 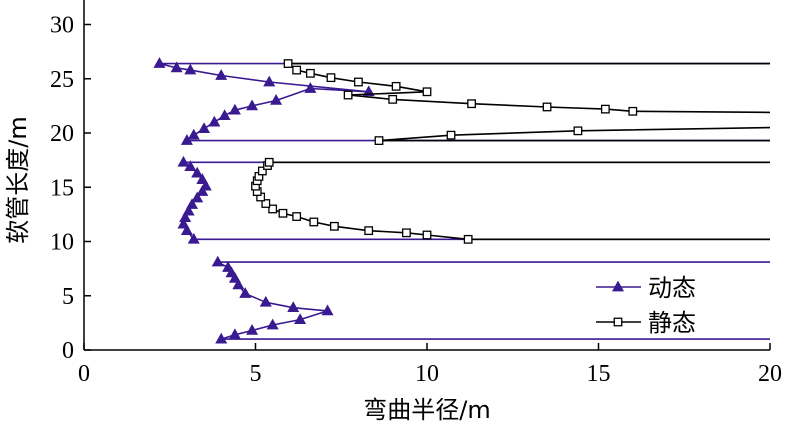 I want to click on y-tick-label-2: 10, so click(x=62, y=243).